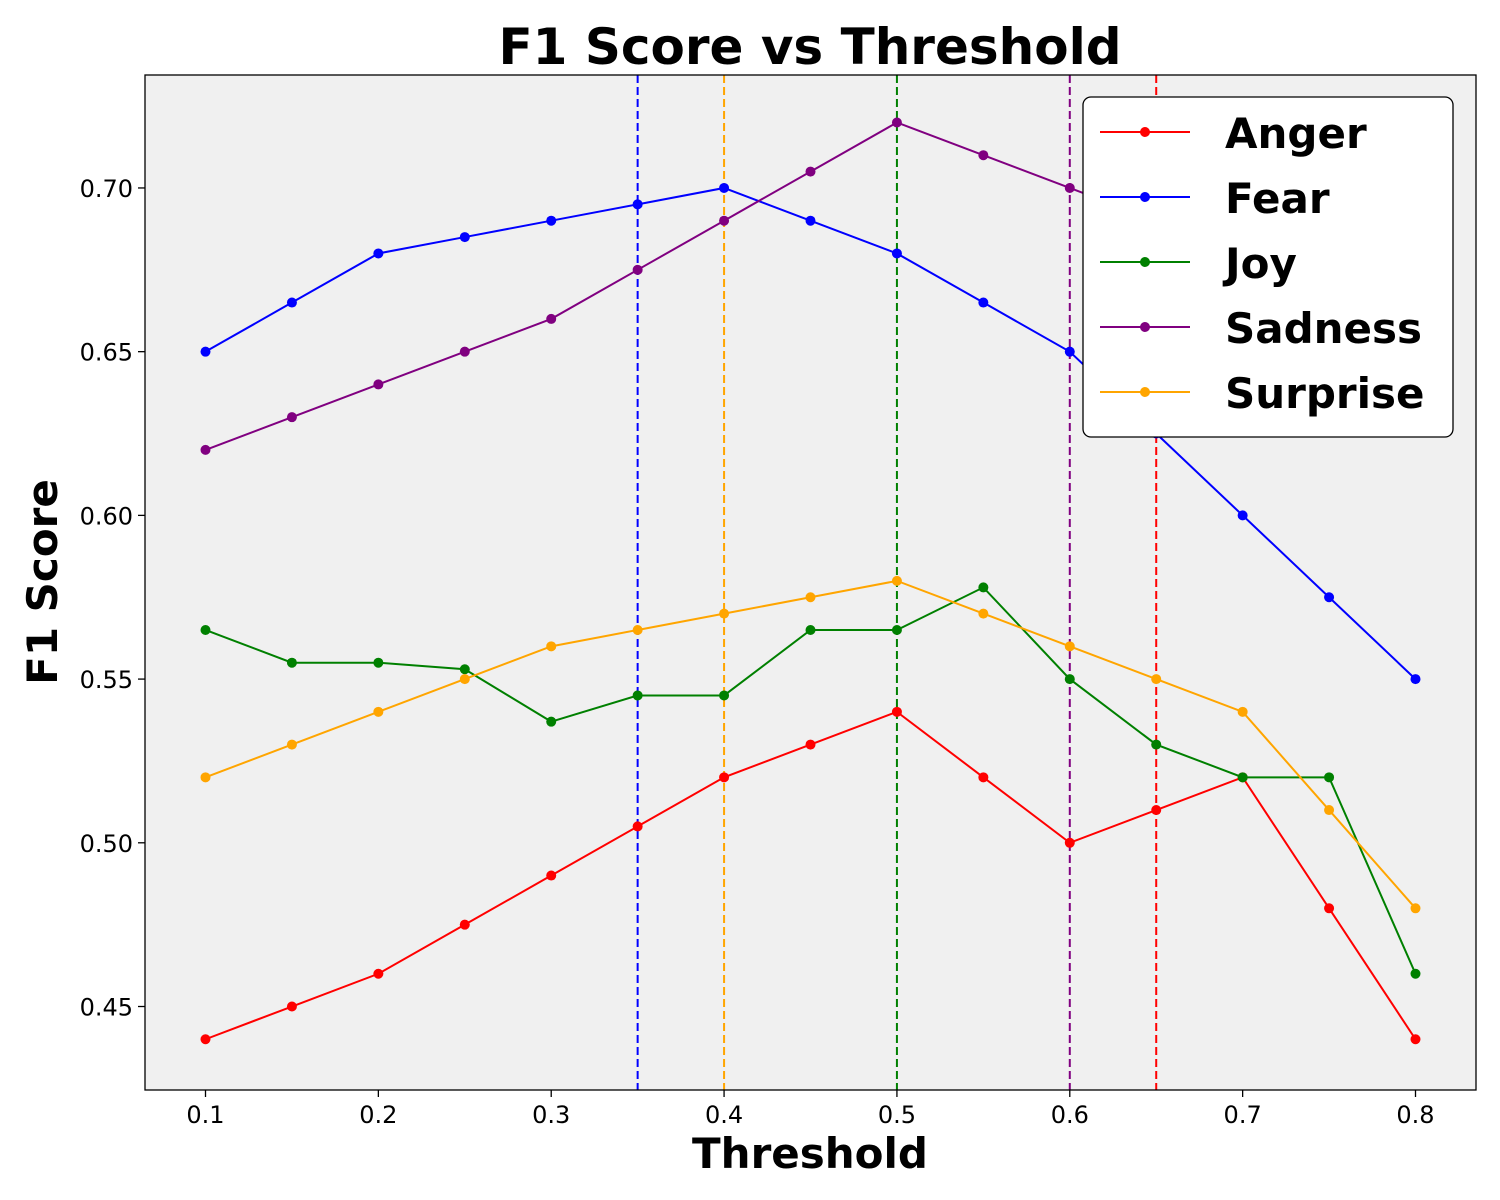 This screenshot has height=1200, width=1500. I want to click on legend-item-surprise: Surprise, so click(1262, 393).